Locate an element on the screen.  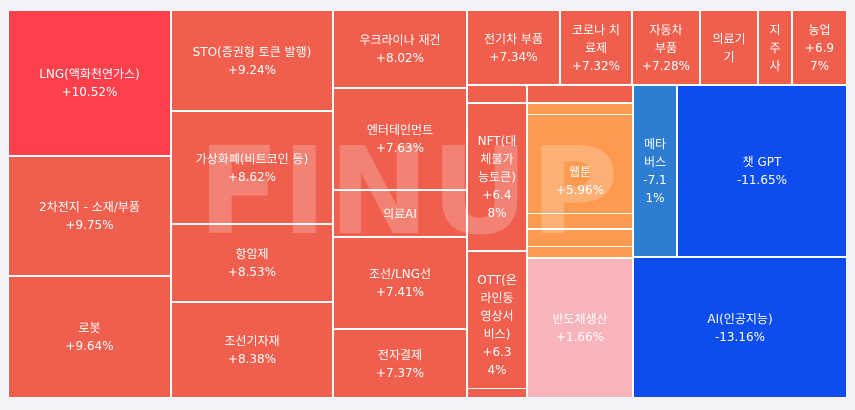
tile-change: +9.64% is located at coordinates (89, 346).